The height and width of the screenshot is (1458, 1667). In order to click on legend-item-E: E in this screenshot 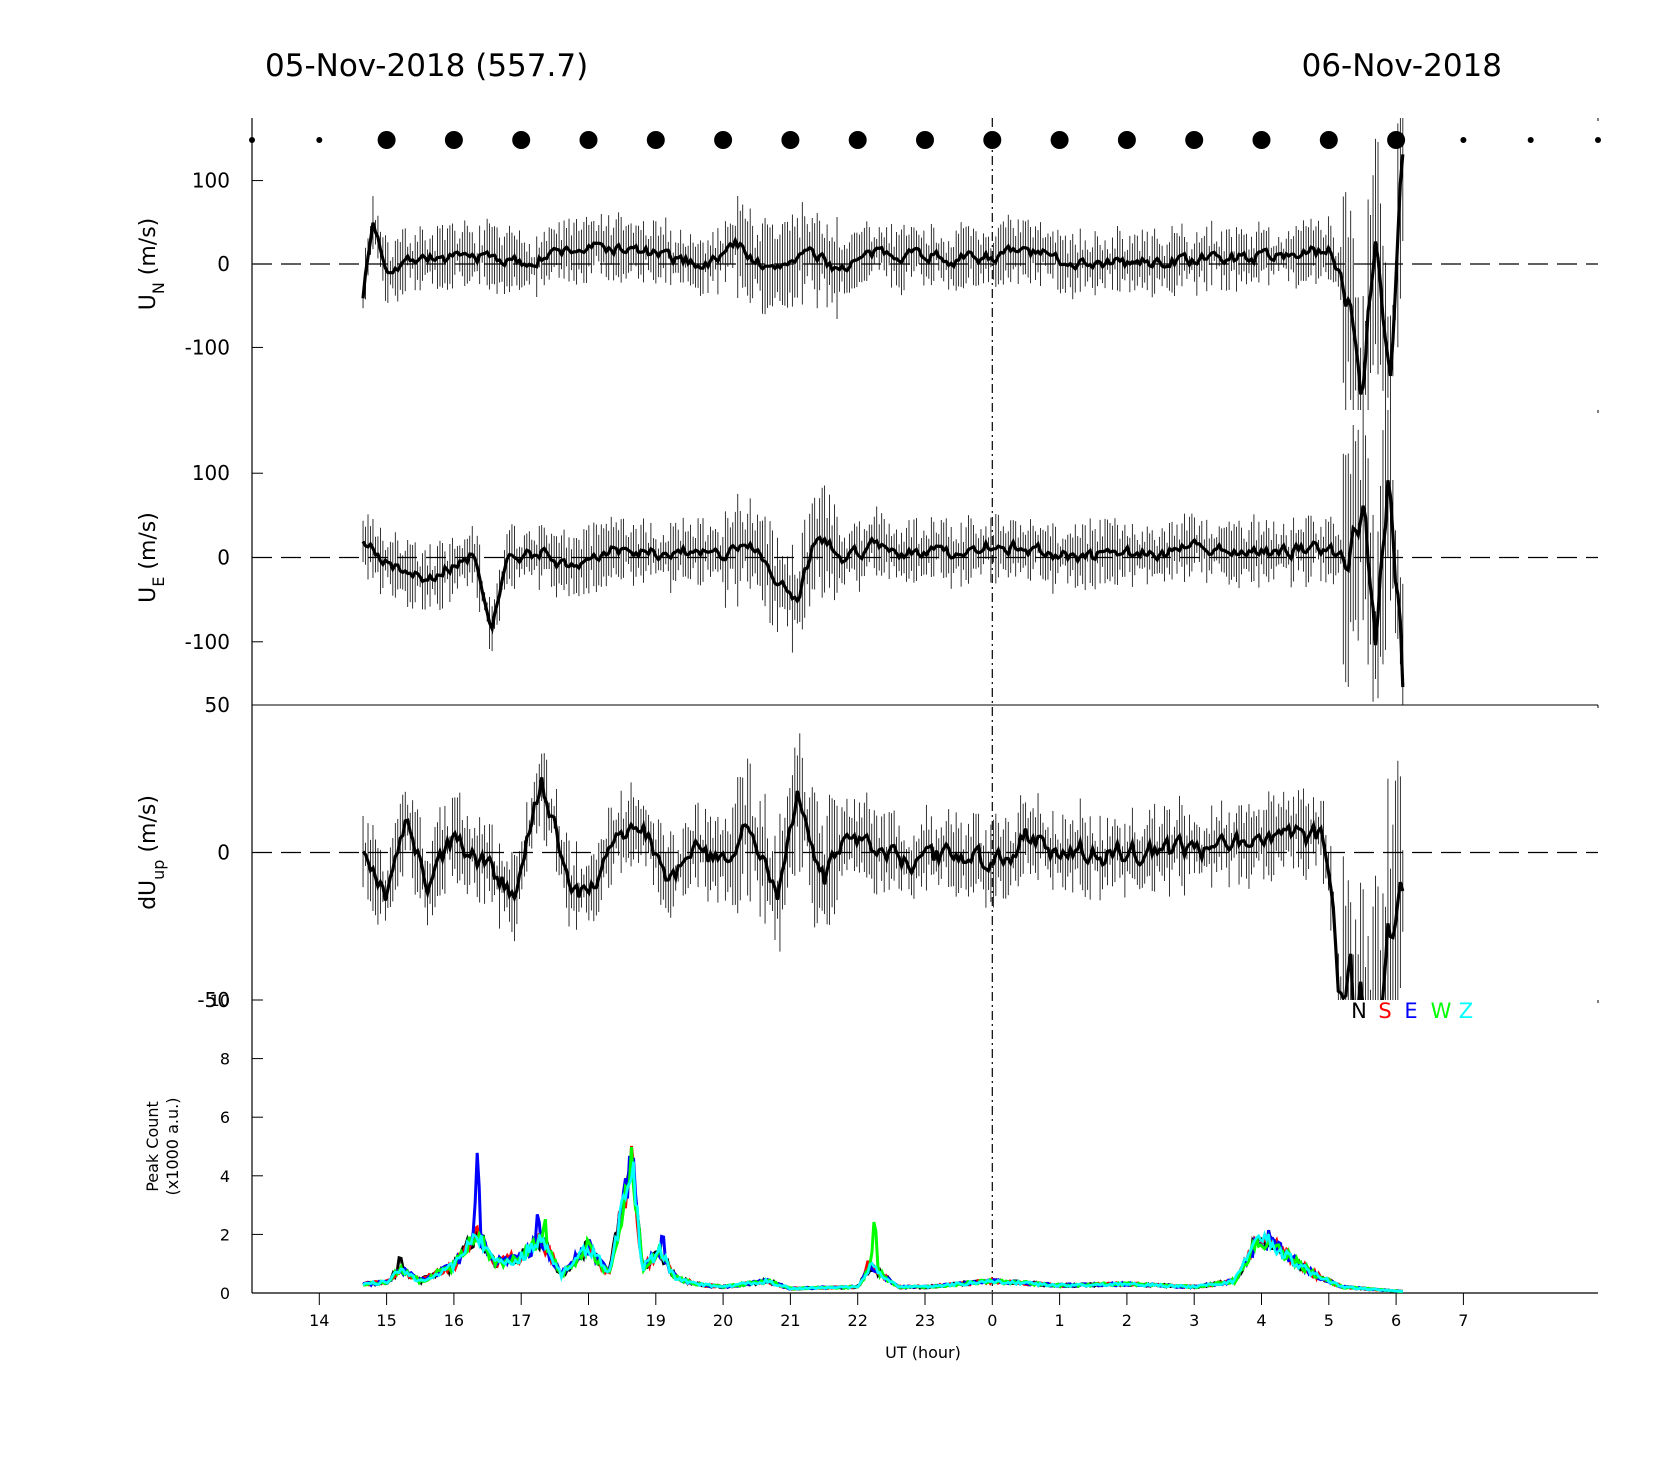, I will do `click(1410, 1011)`.